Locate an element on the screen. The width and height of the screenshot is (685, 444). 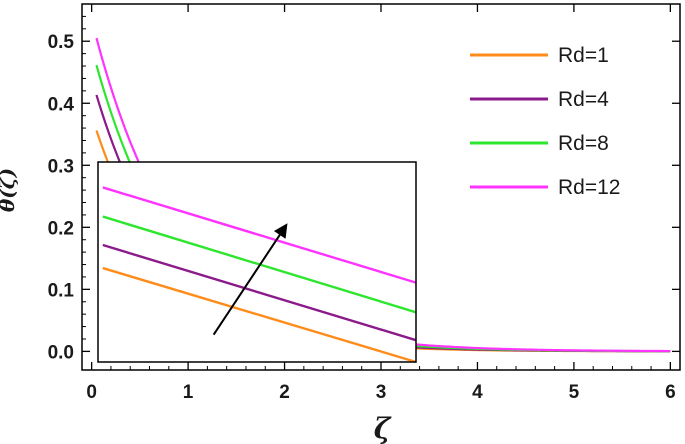
increasing-arrow is located at coordinates (250, 279).